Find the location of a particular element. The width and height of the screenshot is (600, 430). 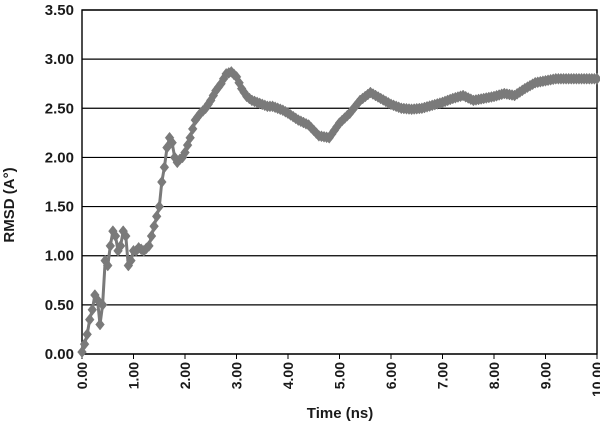

x-tick-label: 10.00 is located at coordinates (594, 379).